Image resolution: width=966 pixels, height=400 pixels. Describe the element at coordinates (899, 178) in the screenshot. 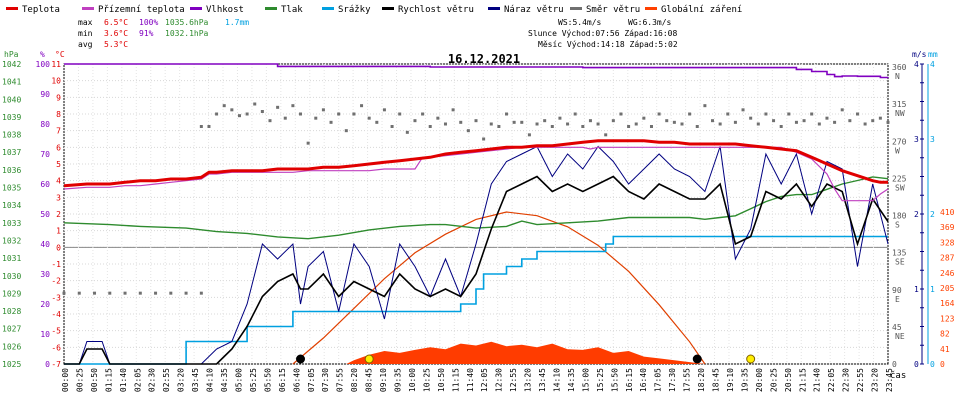

I see `direction-tick-label: 225` at that location.